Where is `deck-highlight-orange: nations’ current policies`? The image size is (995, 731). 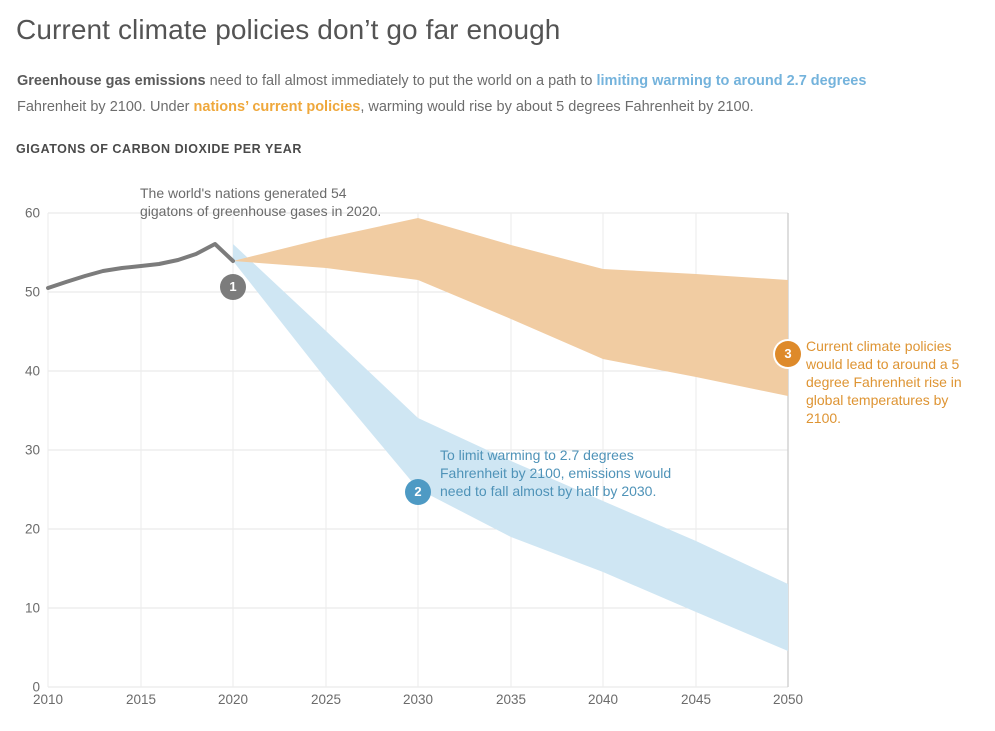
deck-highlight-orange: nations’ current policies is located at coordinates (277, 107).